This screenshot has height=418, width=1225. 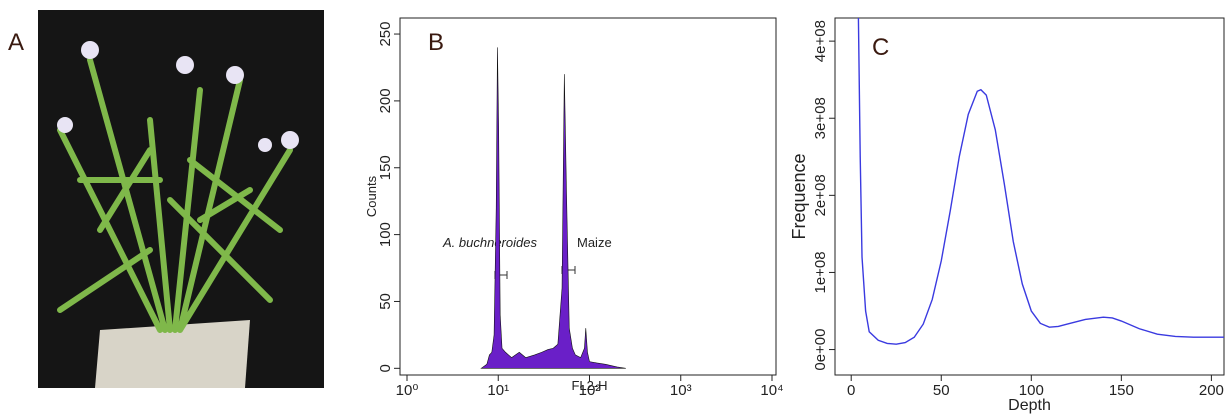 I want to click on panel-label: B, so click(x=436, y=42).